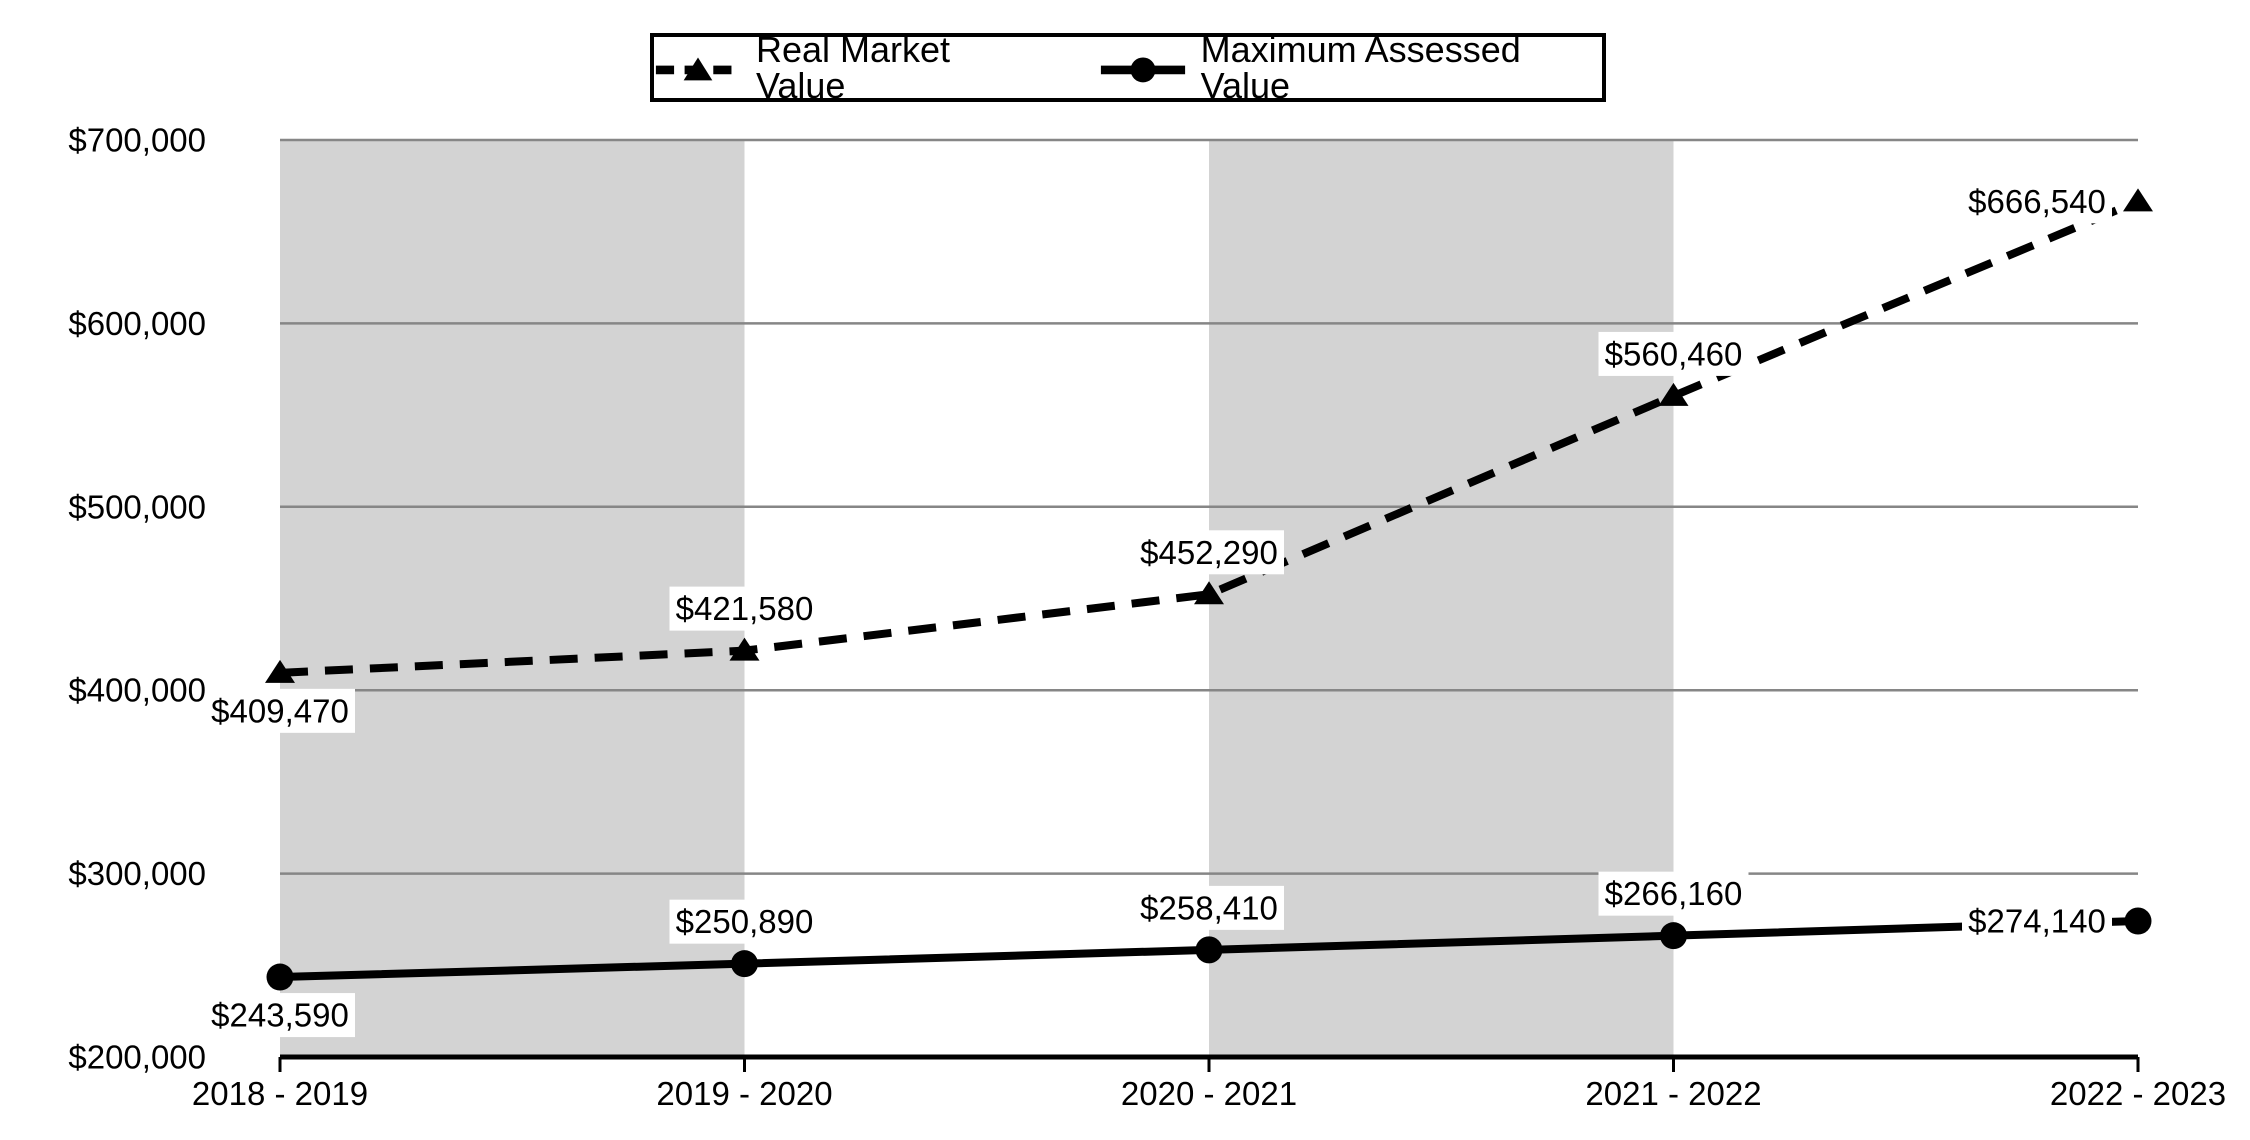 Image resolution: width=2250 pixels, height=1140 pixels. I want to click on dashed-line-triangle-marker-icon, so click(698, 68).